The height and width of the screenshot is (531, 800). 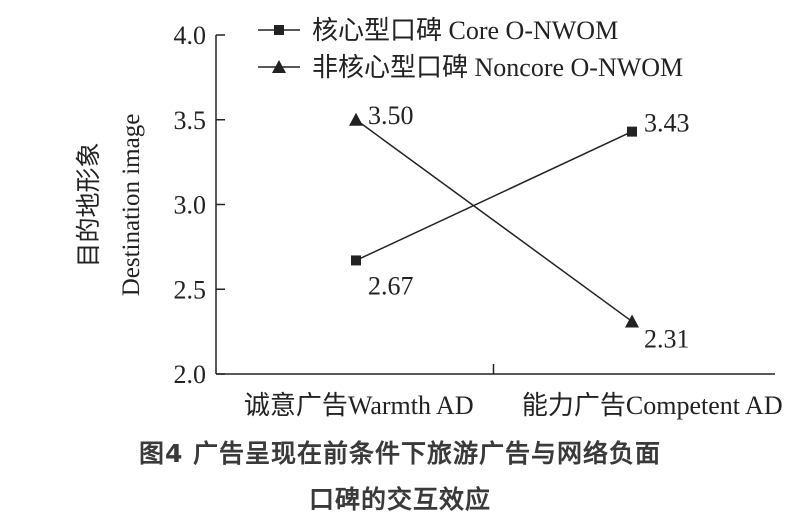 I want to click on y-tick-label: 3.5, so click(x=190, y=120).